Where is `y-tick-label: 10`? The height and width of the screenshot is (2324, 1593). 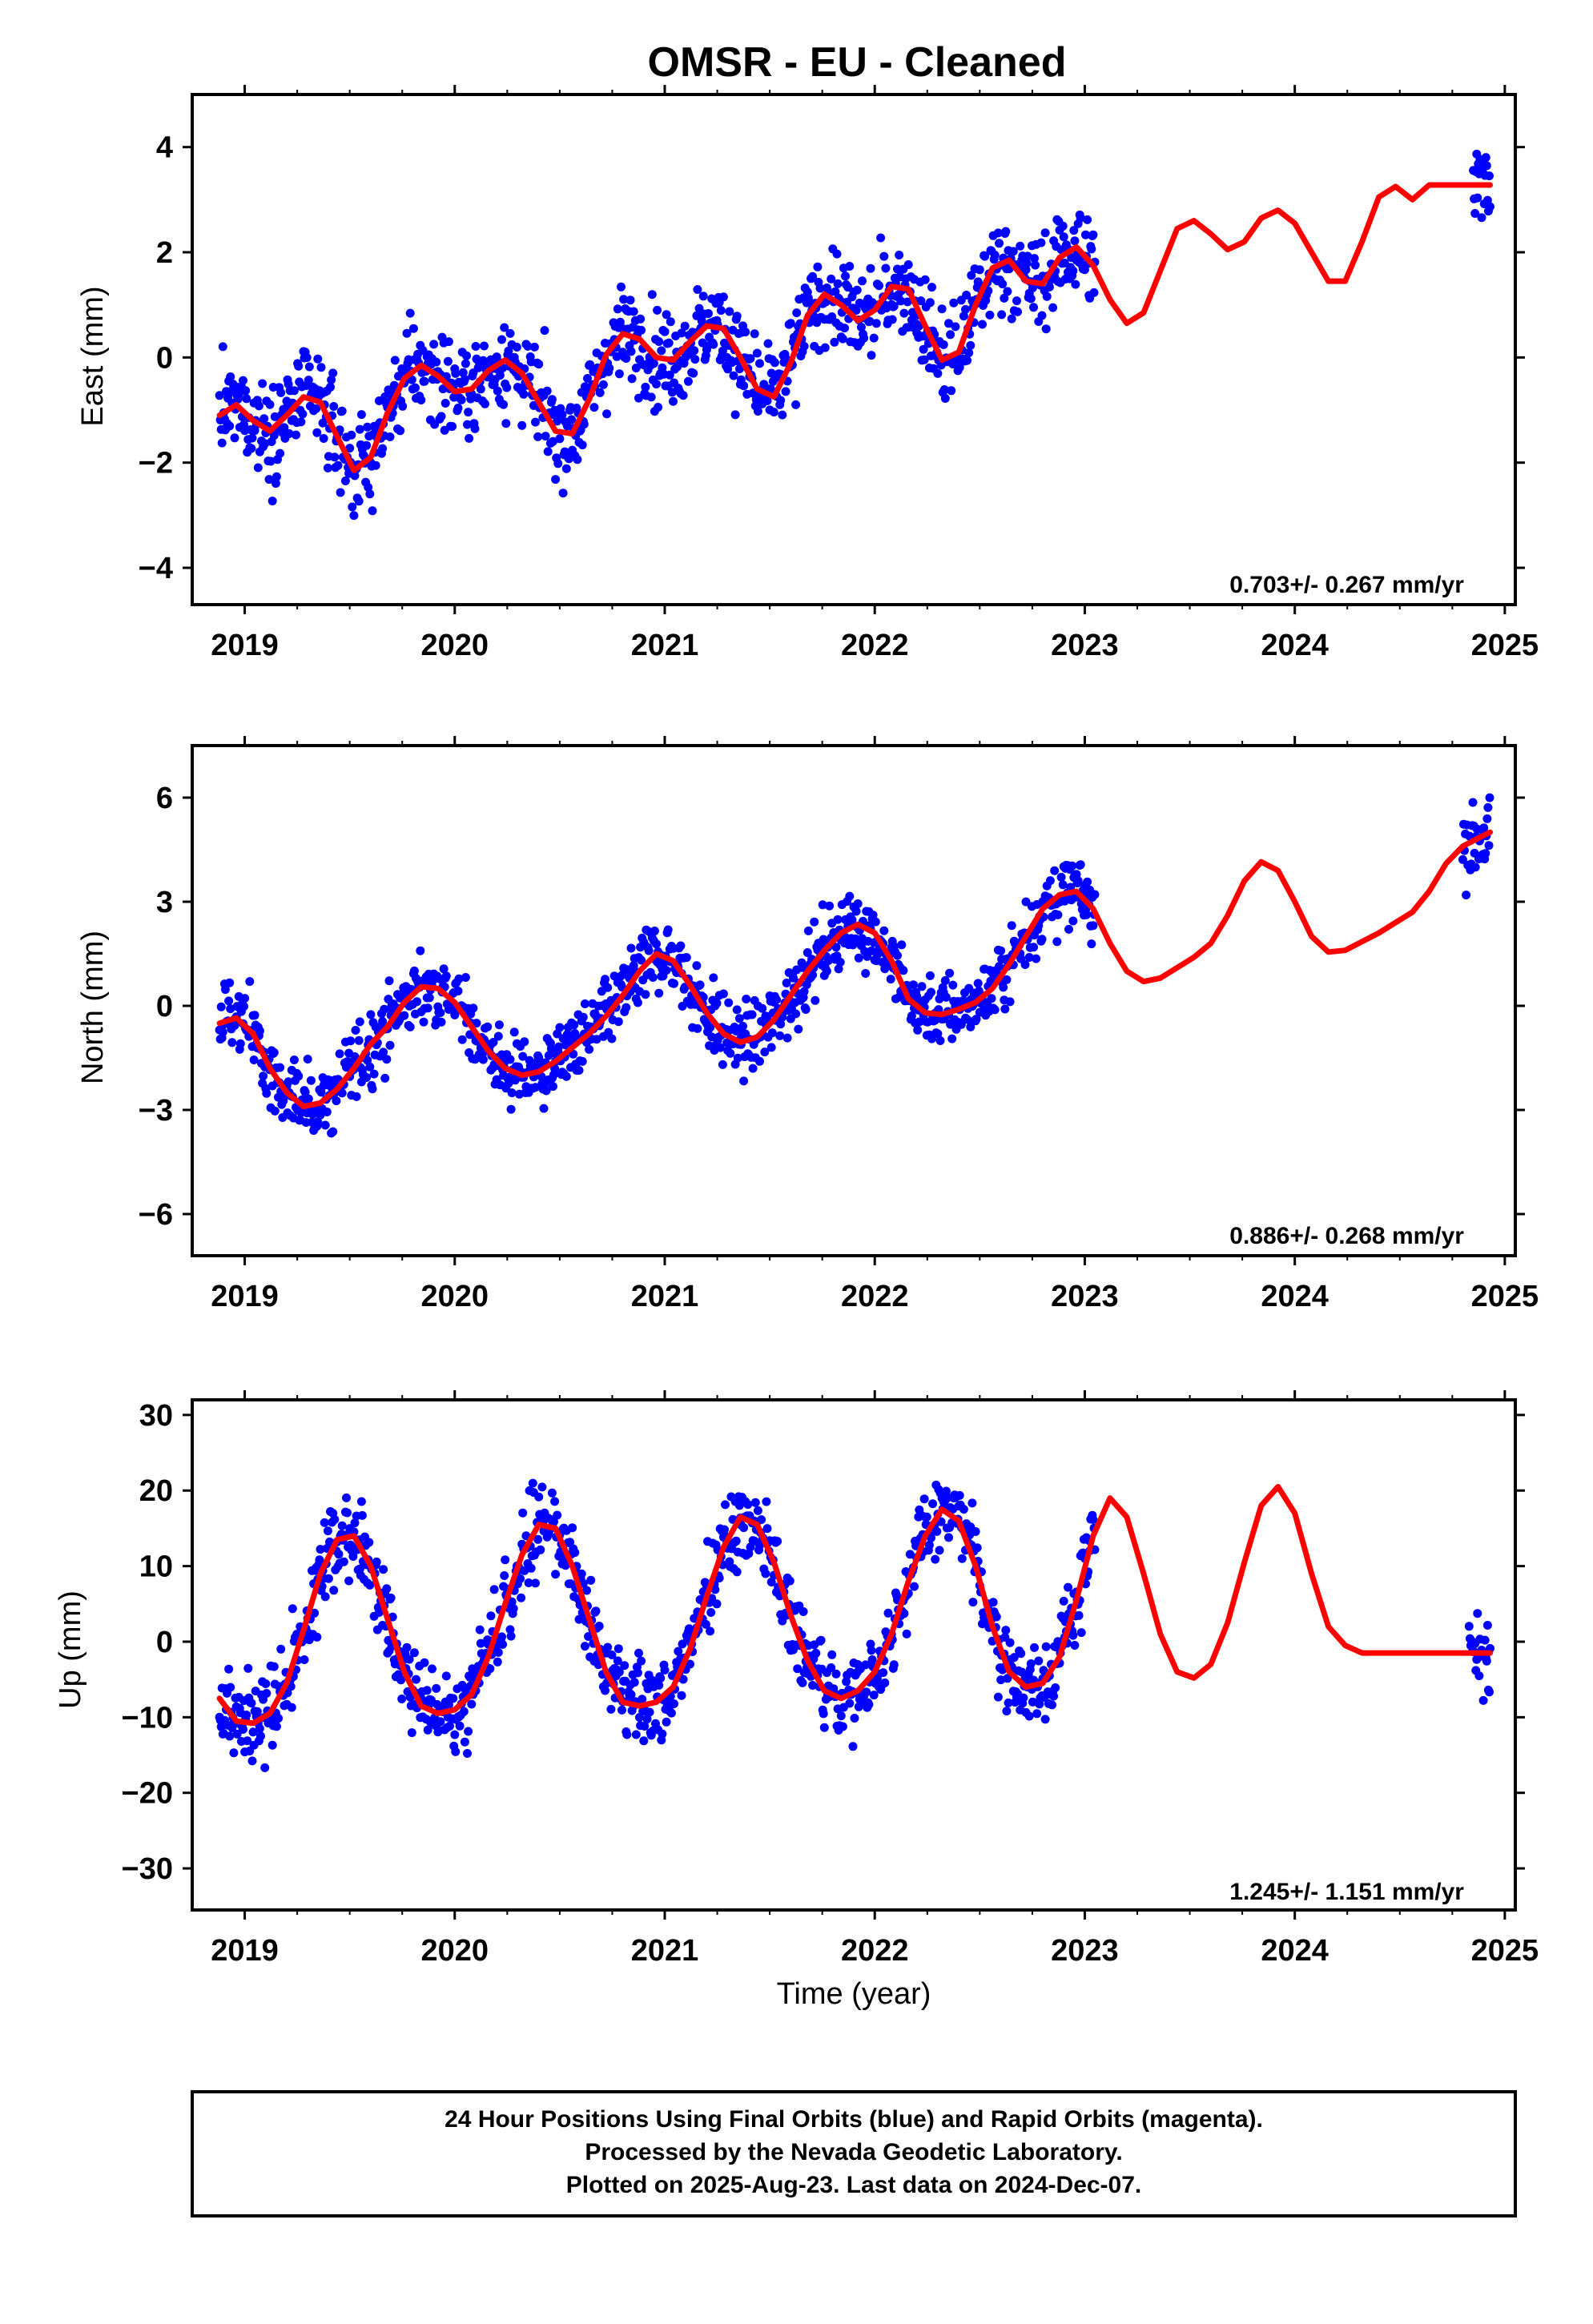
y-tick-label: 10 is located at coordinates (156, 1567).